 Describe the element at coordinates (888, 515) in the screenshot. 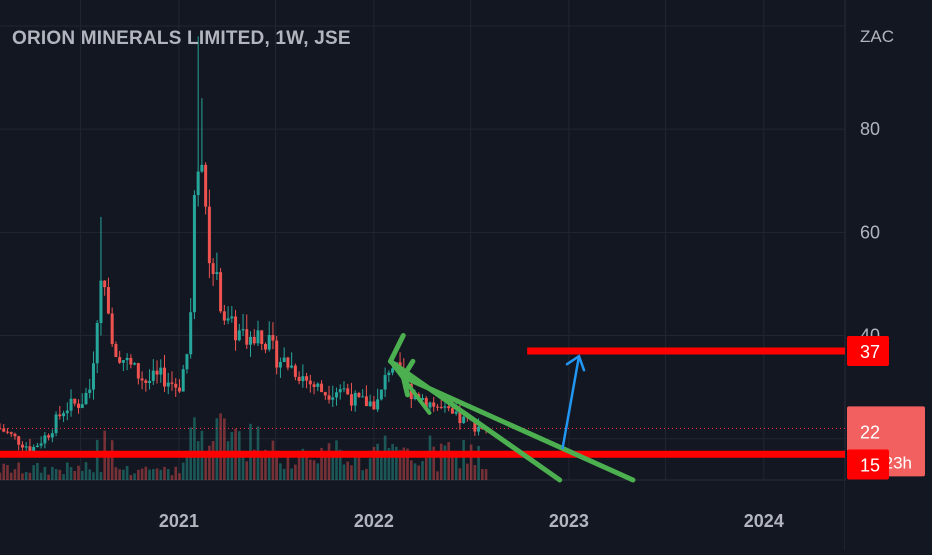

I see `axis-corner` at that location.